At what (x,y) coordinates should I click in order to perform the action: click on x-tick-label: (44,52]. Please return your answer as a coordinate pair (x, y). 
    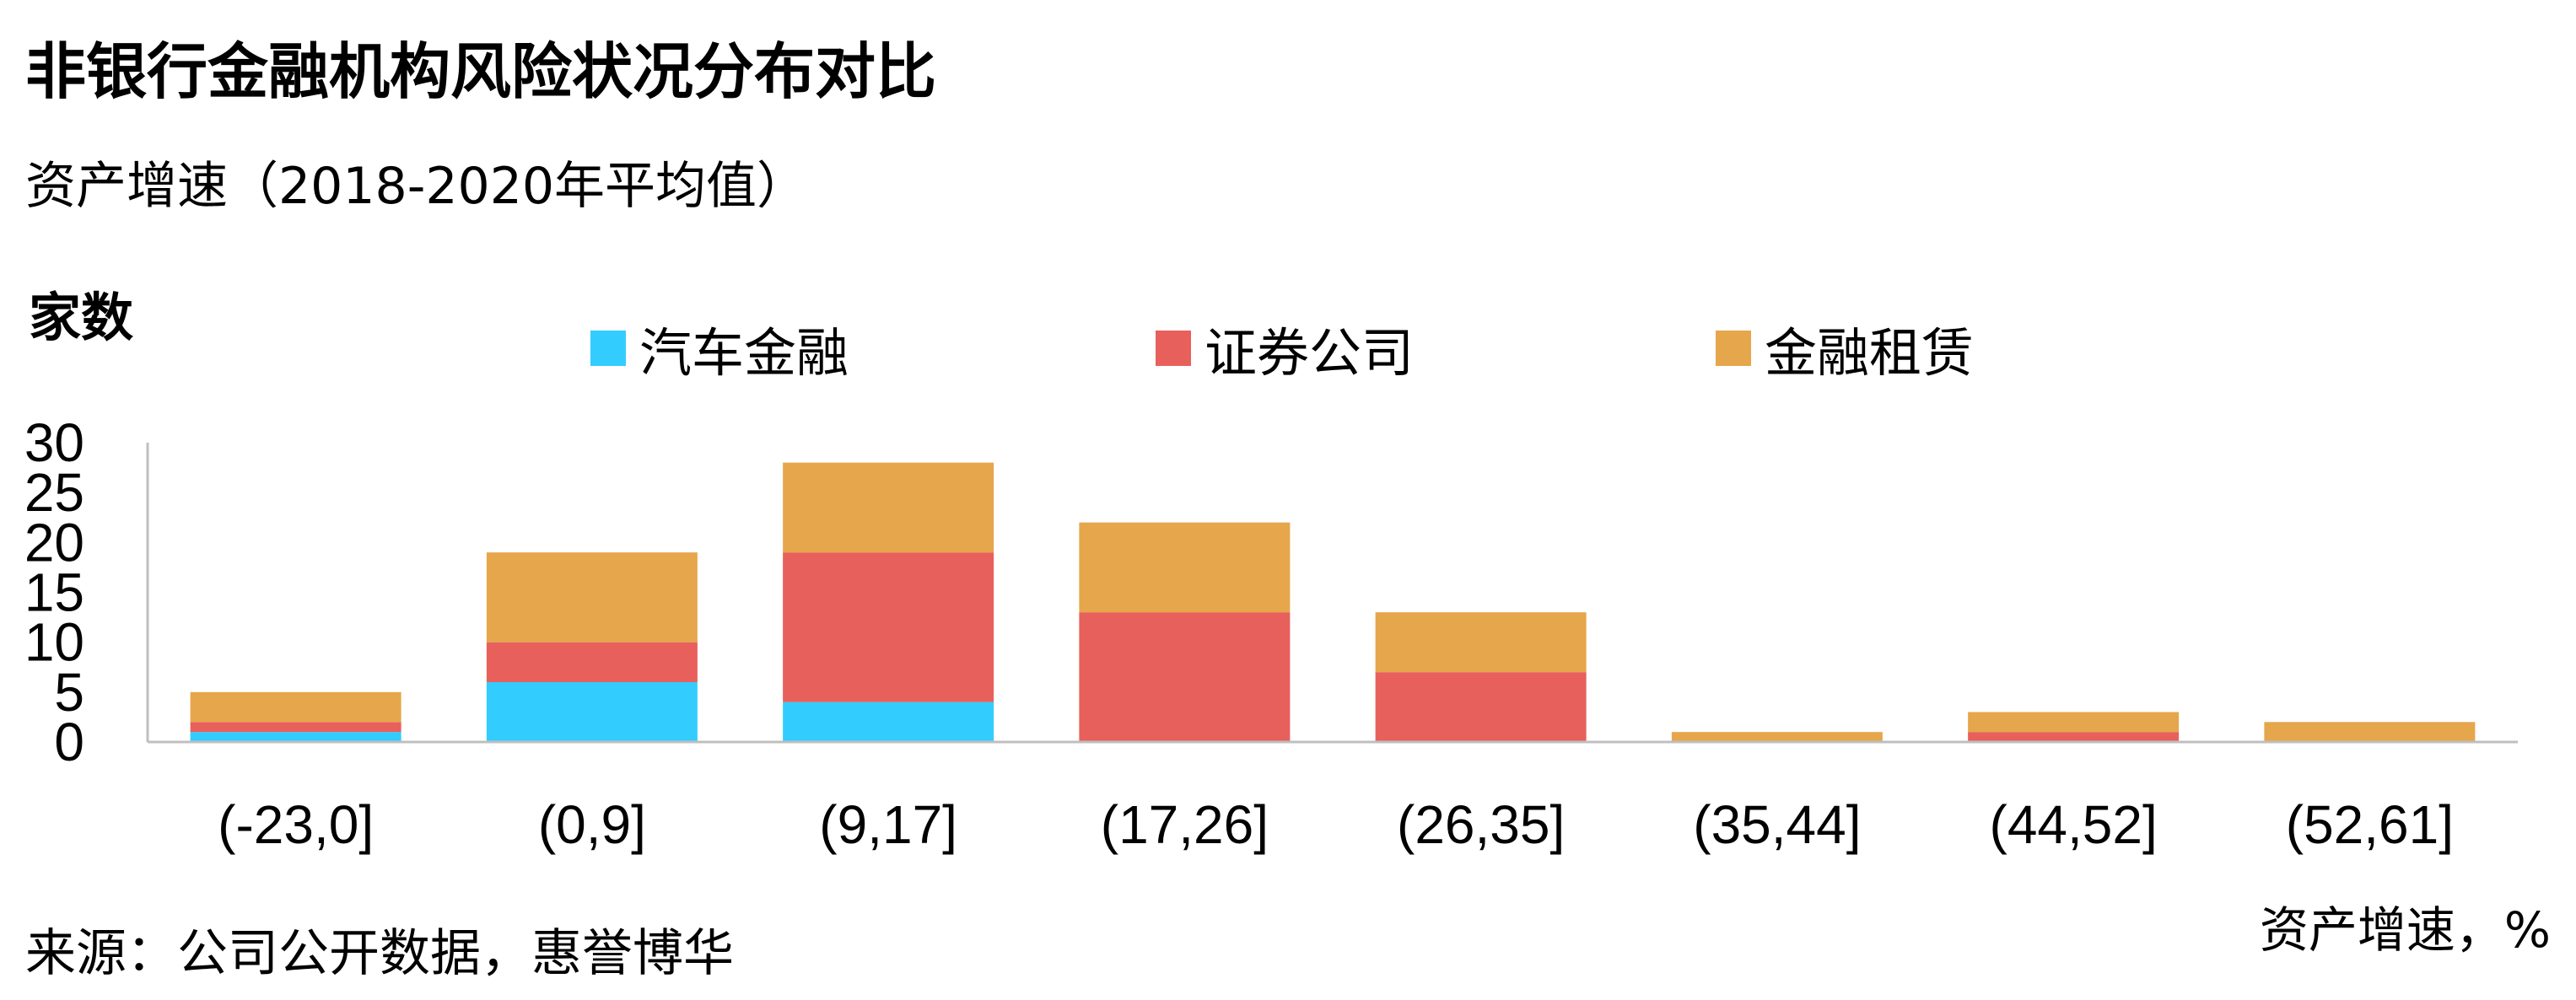
    Looking at the image, I should click on (2074, 824).